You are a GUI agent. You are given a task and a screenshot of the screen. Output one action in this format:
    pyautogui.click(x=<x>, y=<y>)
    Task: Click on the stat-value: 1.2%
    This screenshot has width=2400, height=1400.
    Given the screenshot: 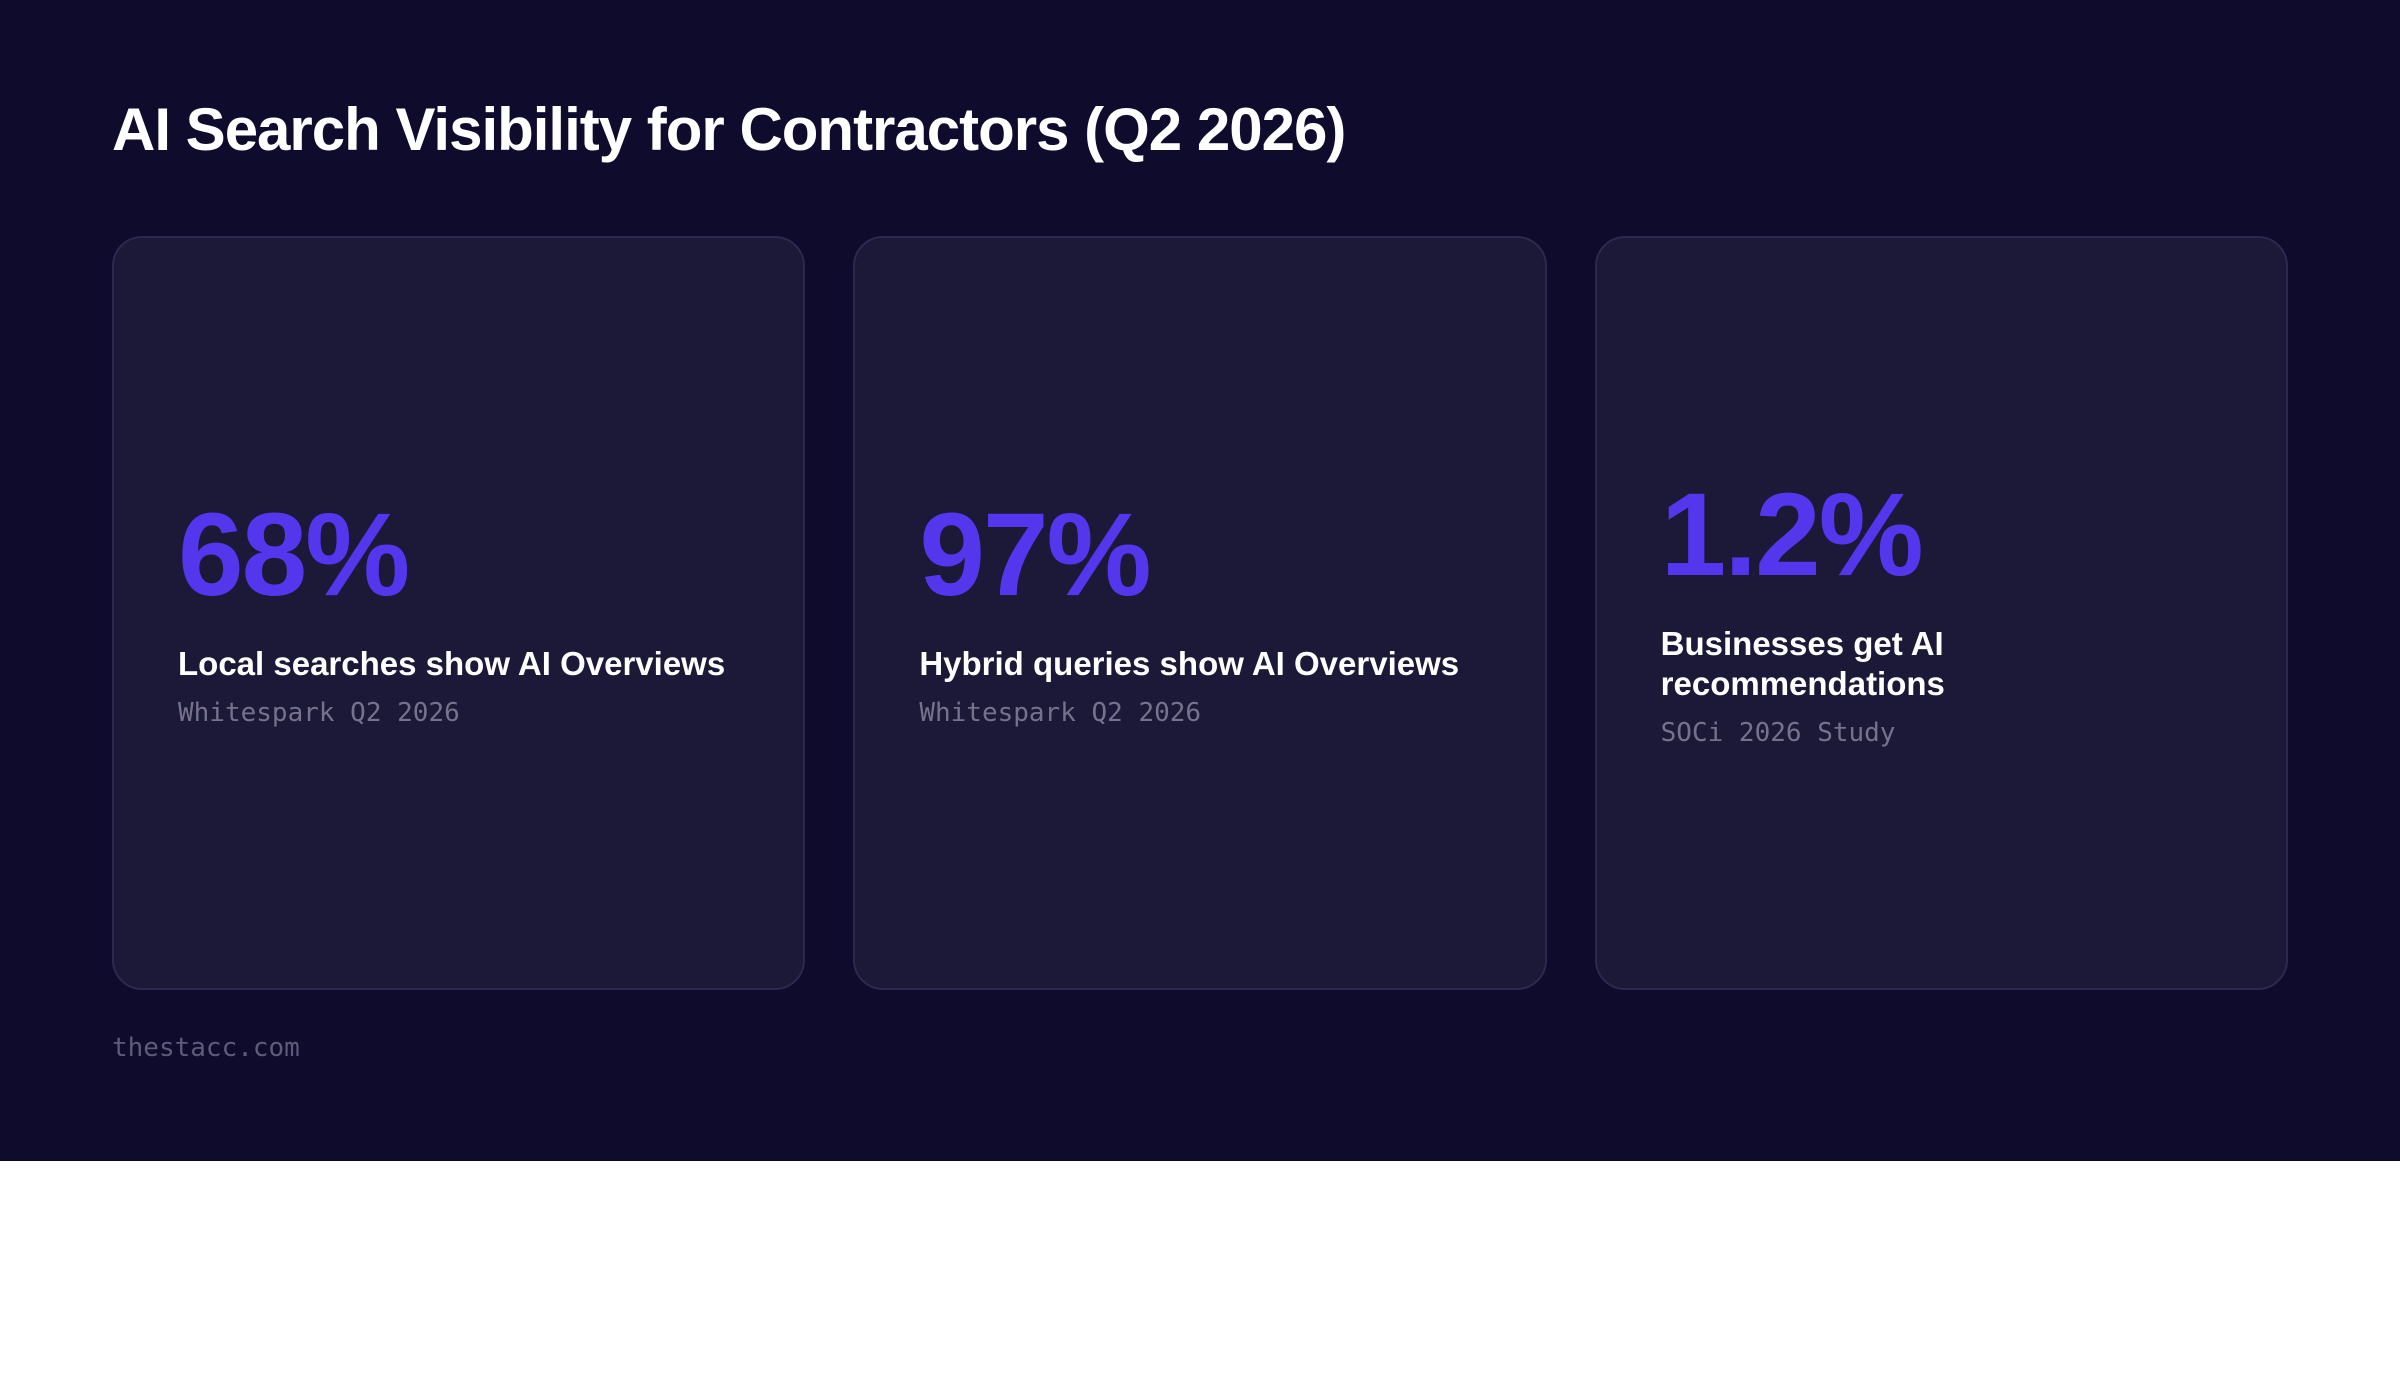 What is the action you would take?
    pyautogui.click(x=1792, y=535)
    